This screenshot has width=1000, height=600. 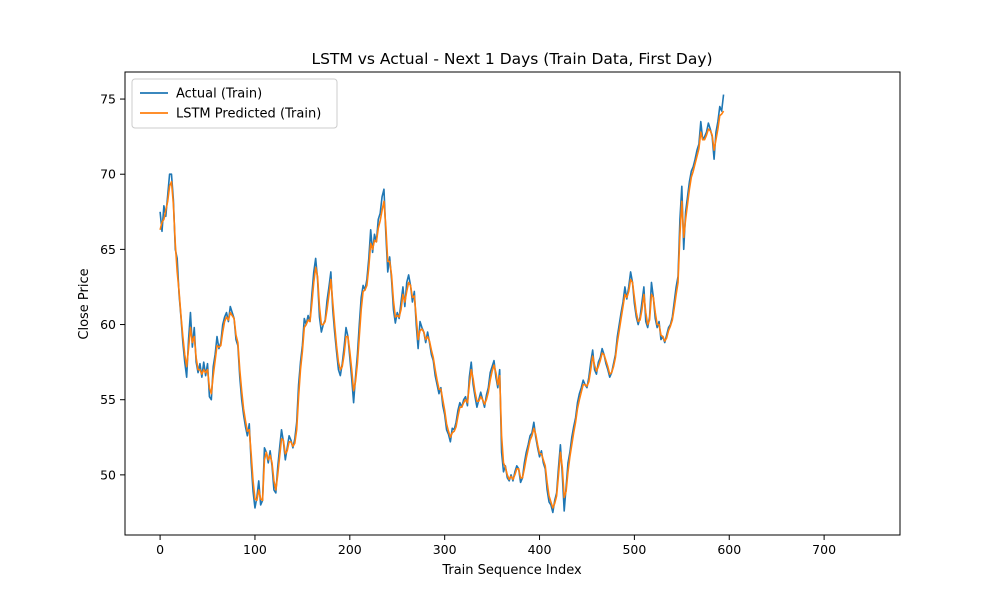 I want to click on x-tick-label: 300, so click(x=445, y=549).